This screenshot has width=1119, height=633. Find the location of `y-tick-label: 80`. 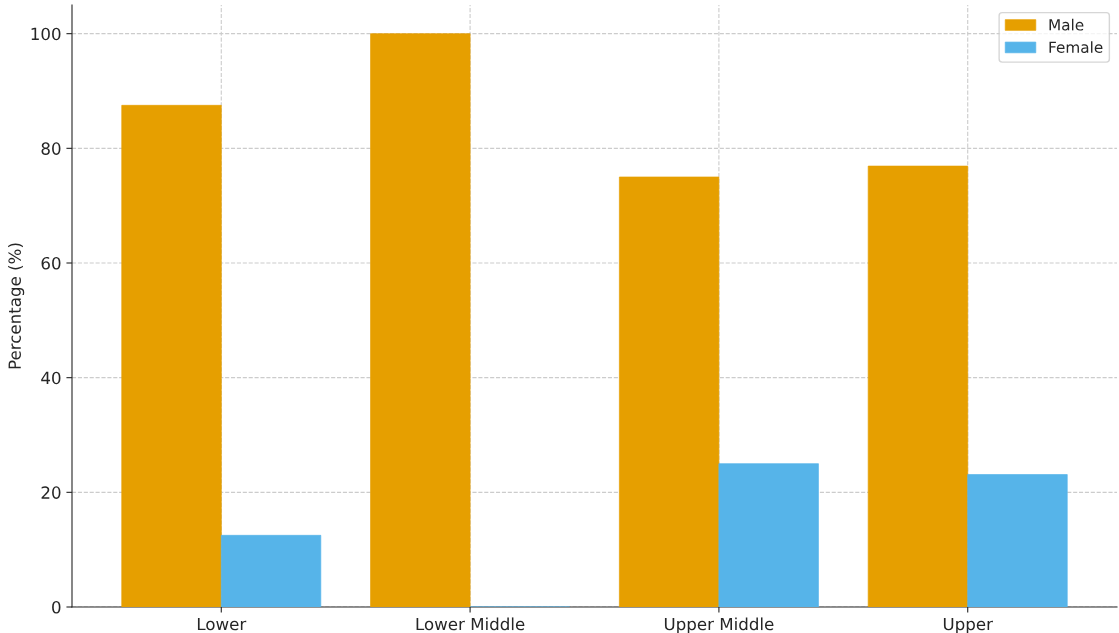

y-tick-label: 80 is located at coordinates (51, 148).